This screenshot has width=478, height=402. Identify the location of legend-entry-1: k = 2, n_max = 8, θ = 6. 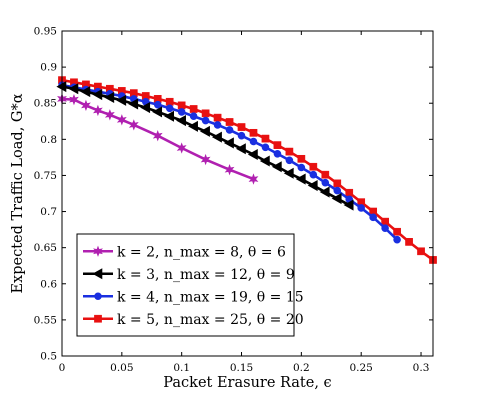
(184, 252).